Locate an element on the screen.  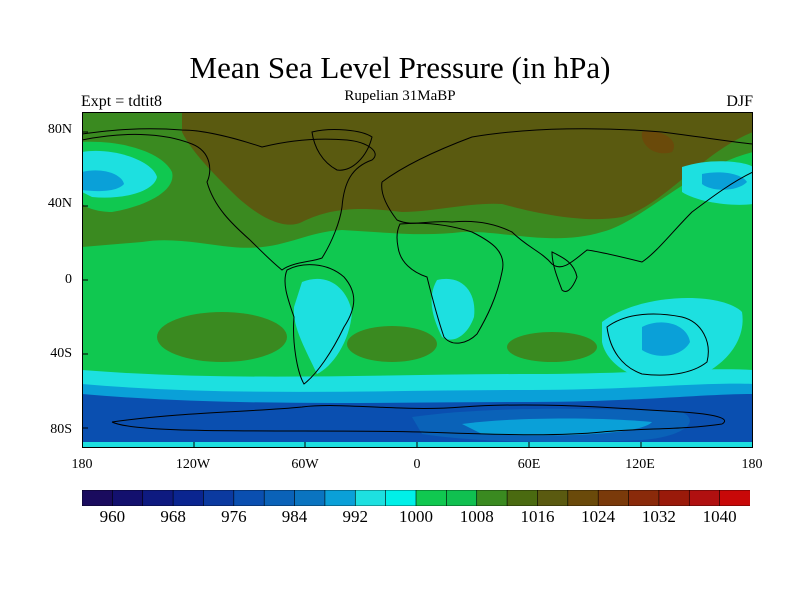
field-sindian-high is located at coordinates (552, 347).